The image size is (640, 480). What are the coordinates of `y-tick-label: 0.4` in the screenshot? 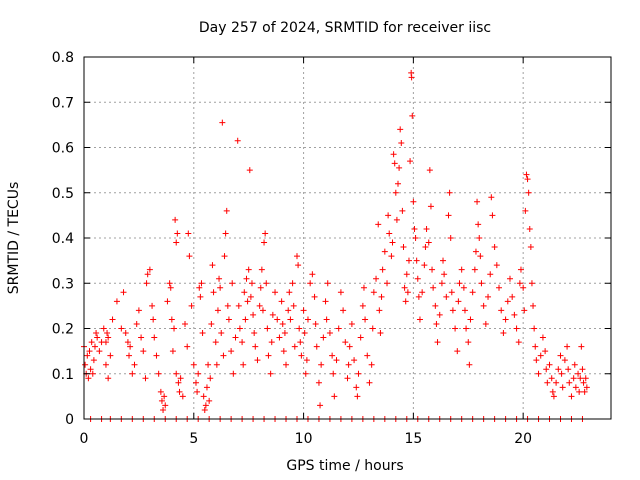 It's located at (63, 239).